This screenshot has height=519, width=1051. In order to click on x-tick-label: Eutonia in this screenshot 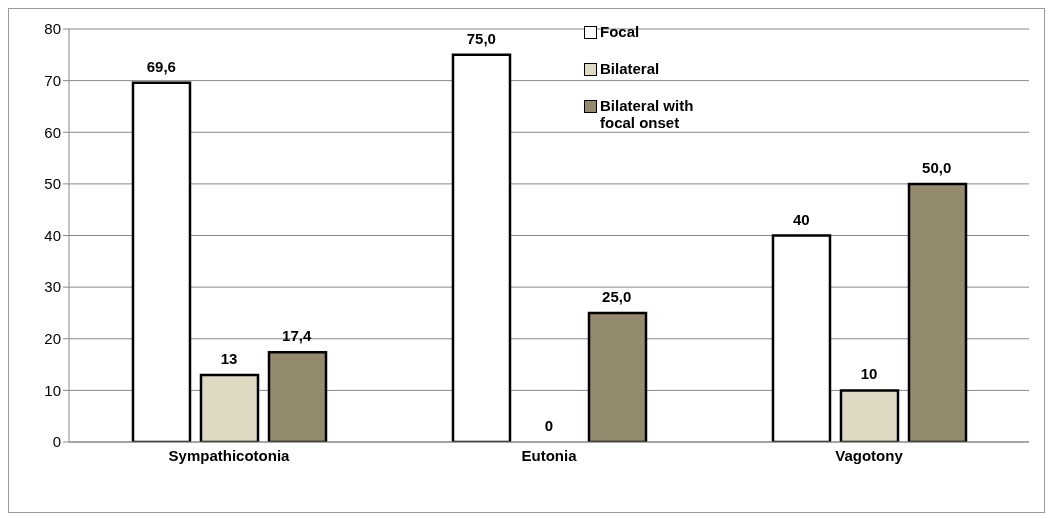, I will do `click(549, 455)`.